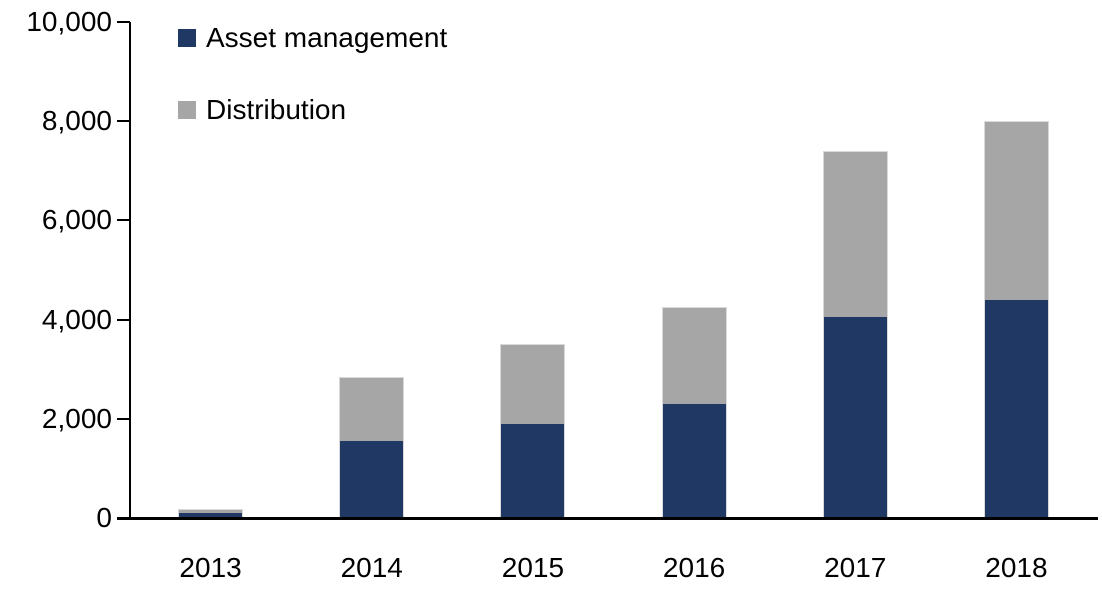 The width and height of the screenshot is (1102, 594). What do you see at coordinates (371, 567) in the screenshot?
I see `x-axis-label: 2014` at bounding box center [371, 567].